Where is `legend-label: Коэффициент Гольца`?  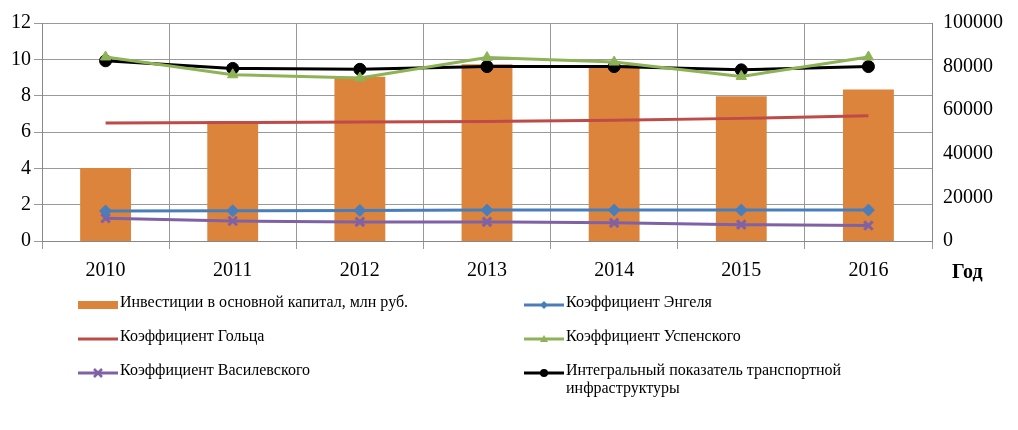
legend-label: Коэффициент Гольца is located at coordinates (192, 336).